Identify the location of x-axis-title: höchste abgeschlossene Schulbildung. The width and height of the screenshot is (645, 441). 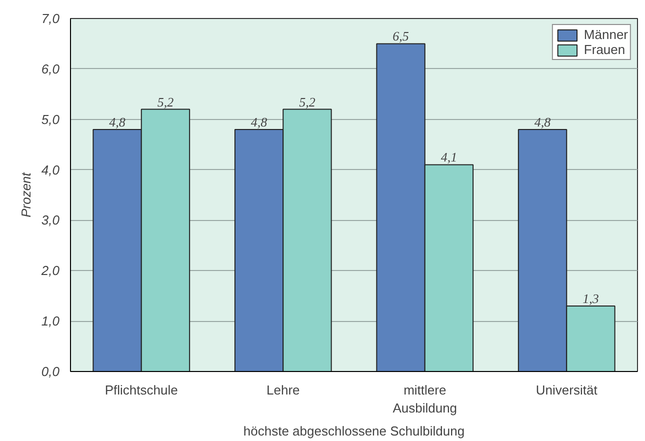
(354, 431).